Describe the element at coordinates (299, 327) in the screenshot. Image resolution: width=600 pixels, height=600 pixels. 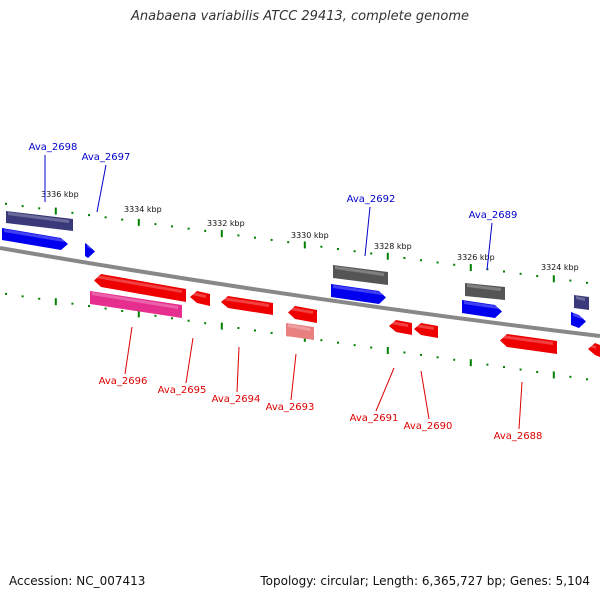
I see `gene-box-ava-2693-shade` at that location.